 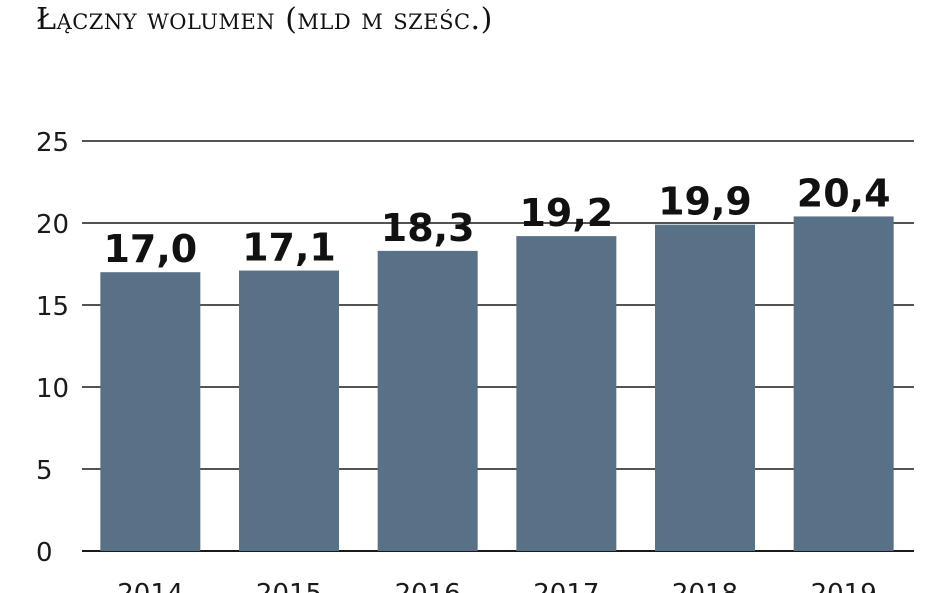 I want to click on bar-2018, so click(x=705, y=387).